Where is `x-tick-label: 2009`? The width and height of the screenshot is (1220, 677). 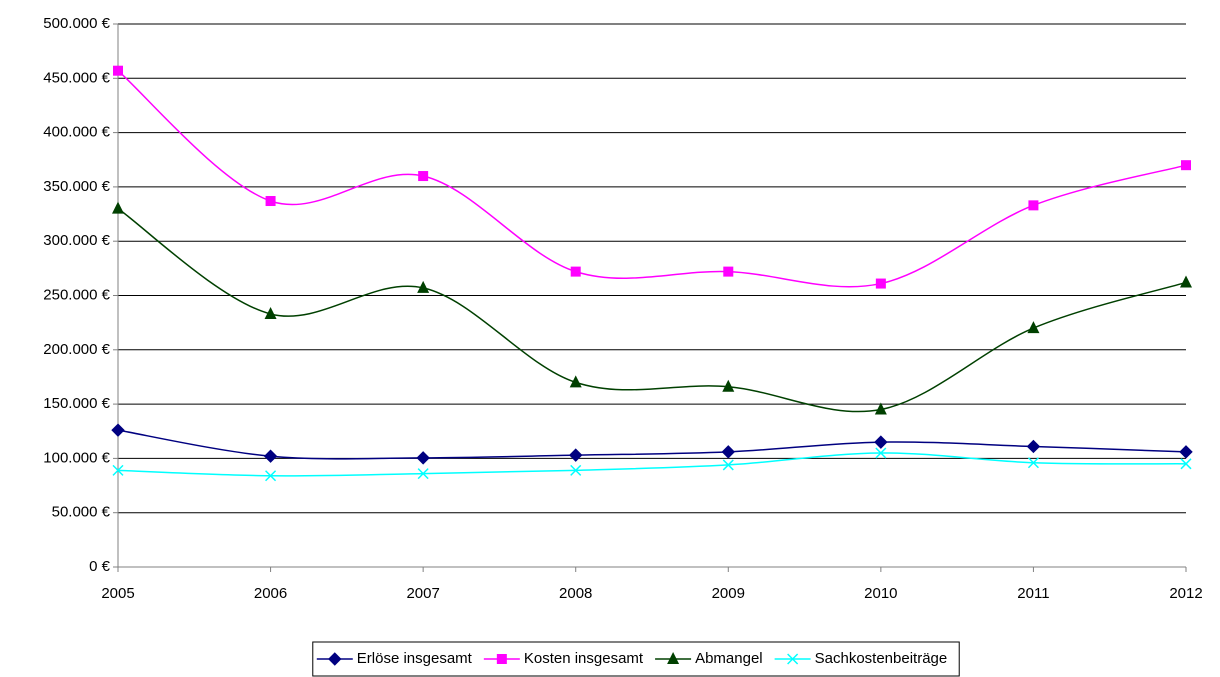
x-tick-label: 2009 is located at coordinates (728, 593).